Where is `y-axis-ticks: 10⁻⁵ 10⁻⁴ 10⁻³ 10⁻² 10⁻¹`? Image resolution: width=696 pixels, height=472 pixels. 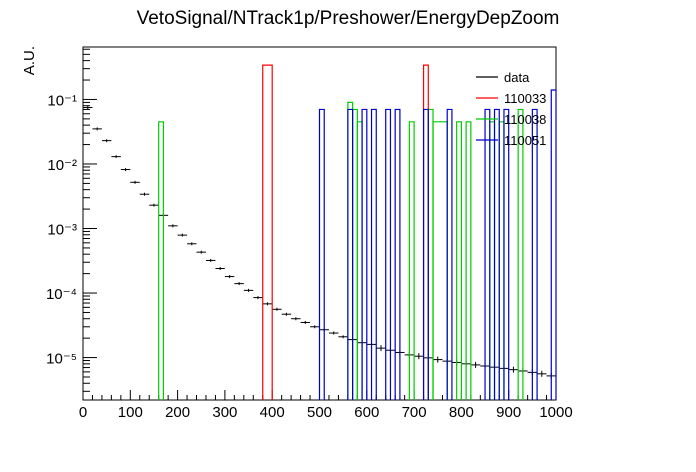 y-axis-ticks: 10⁻⁵ 10⁻⁴ 10⁻³ 10⁻² 10⁻¹ is located at coordinates (71, 220).